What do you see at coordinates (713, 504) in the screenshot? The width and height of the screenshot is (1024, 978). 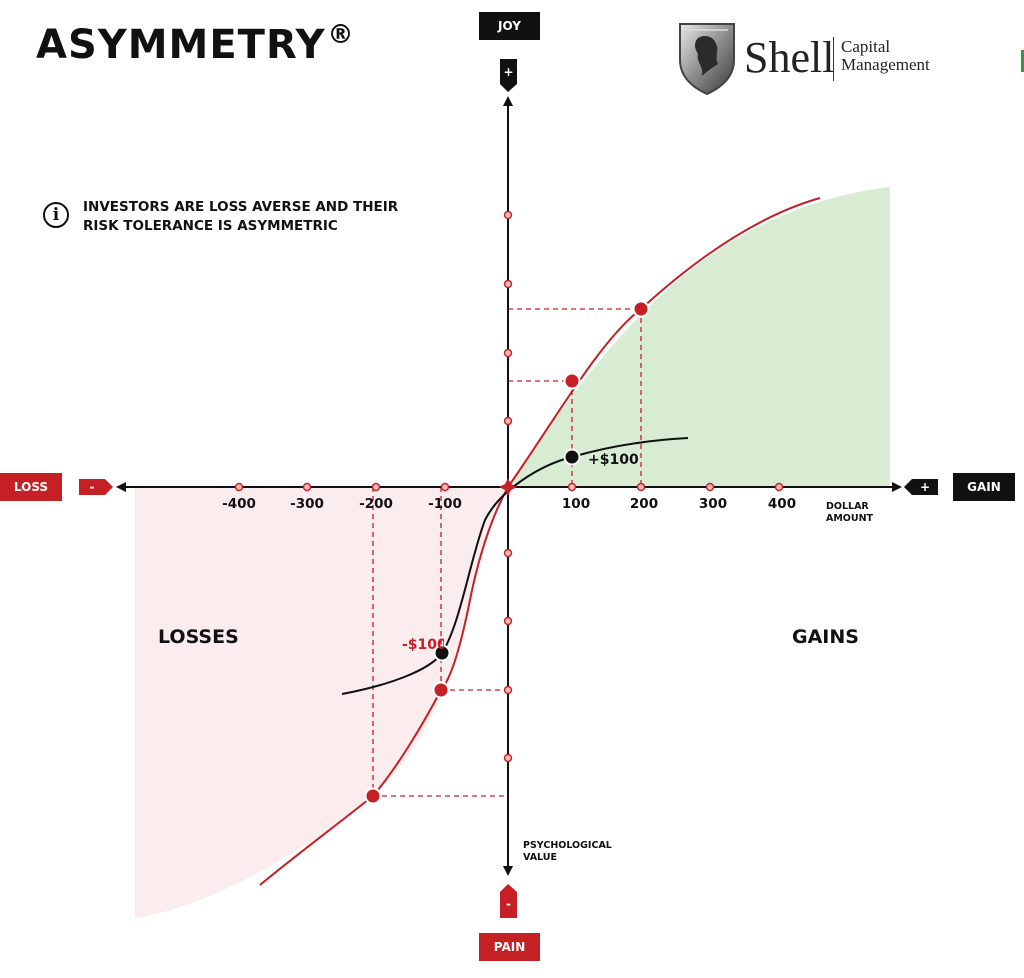 I see `x-tick-label: 300` at bounding box center [713, 504].